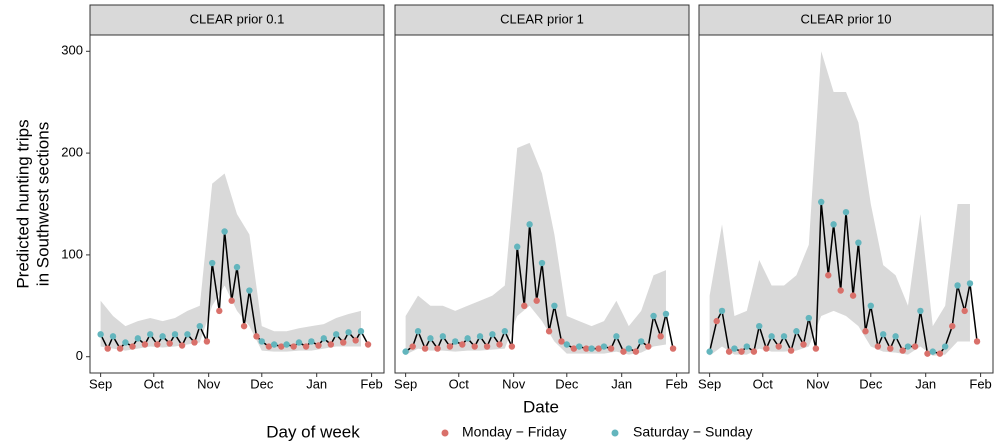 The width and height of the screenshot is (994, 445). I want to click on facet-title: CLEAR prior 1, so click(542, 18).